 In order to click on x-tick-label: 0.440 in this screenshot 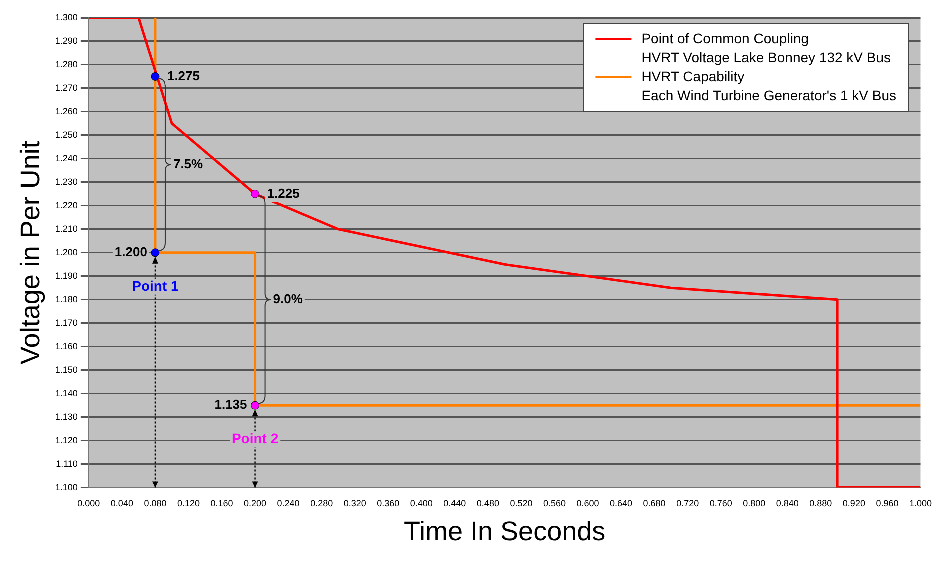, I will do `click(455, 503)`.